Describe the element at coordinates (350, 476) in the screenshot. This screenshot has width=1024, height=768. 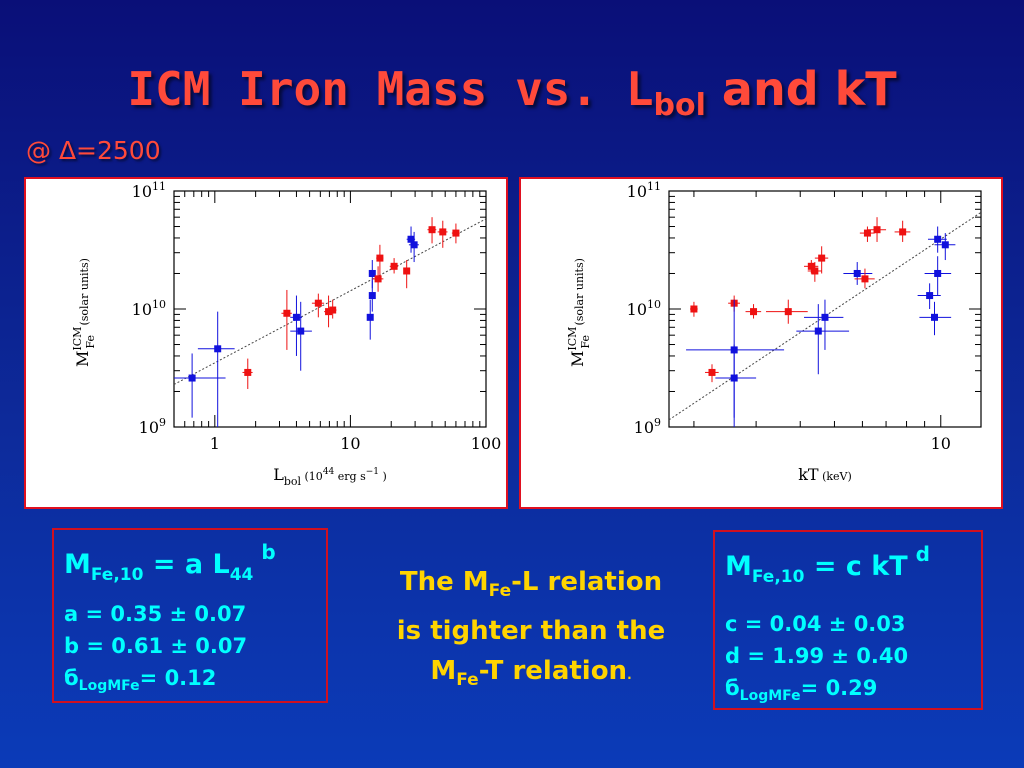
I see `x-label-unit: erg s` at that location.